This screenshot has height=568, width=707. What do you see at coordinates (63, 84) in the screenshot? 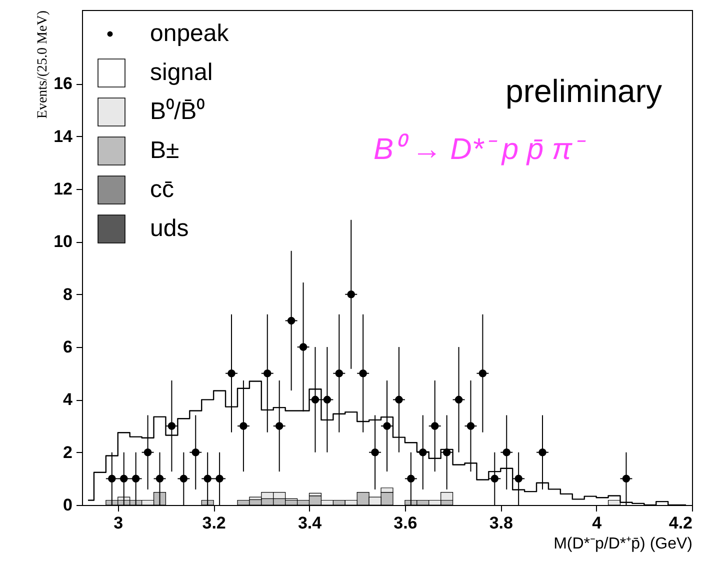
I see `y-tick-label: 16` at bounding box center [63, 84].